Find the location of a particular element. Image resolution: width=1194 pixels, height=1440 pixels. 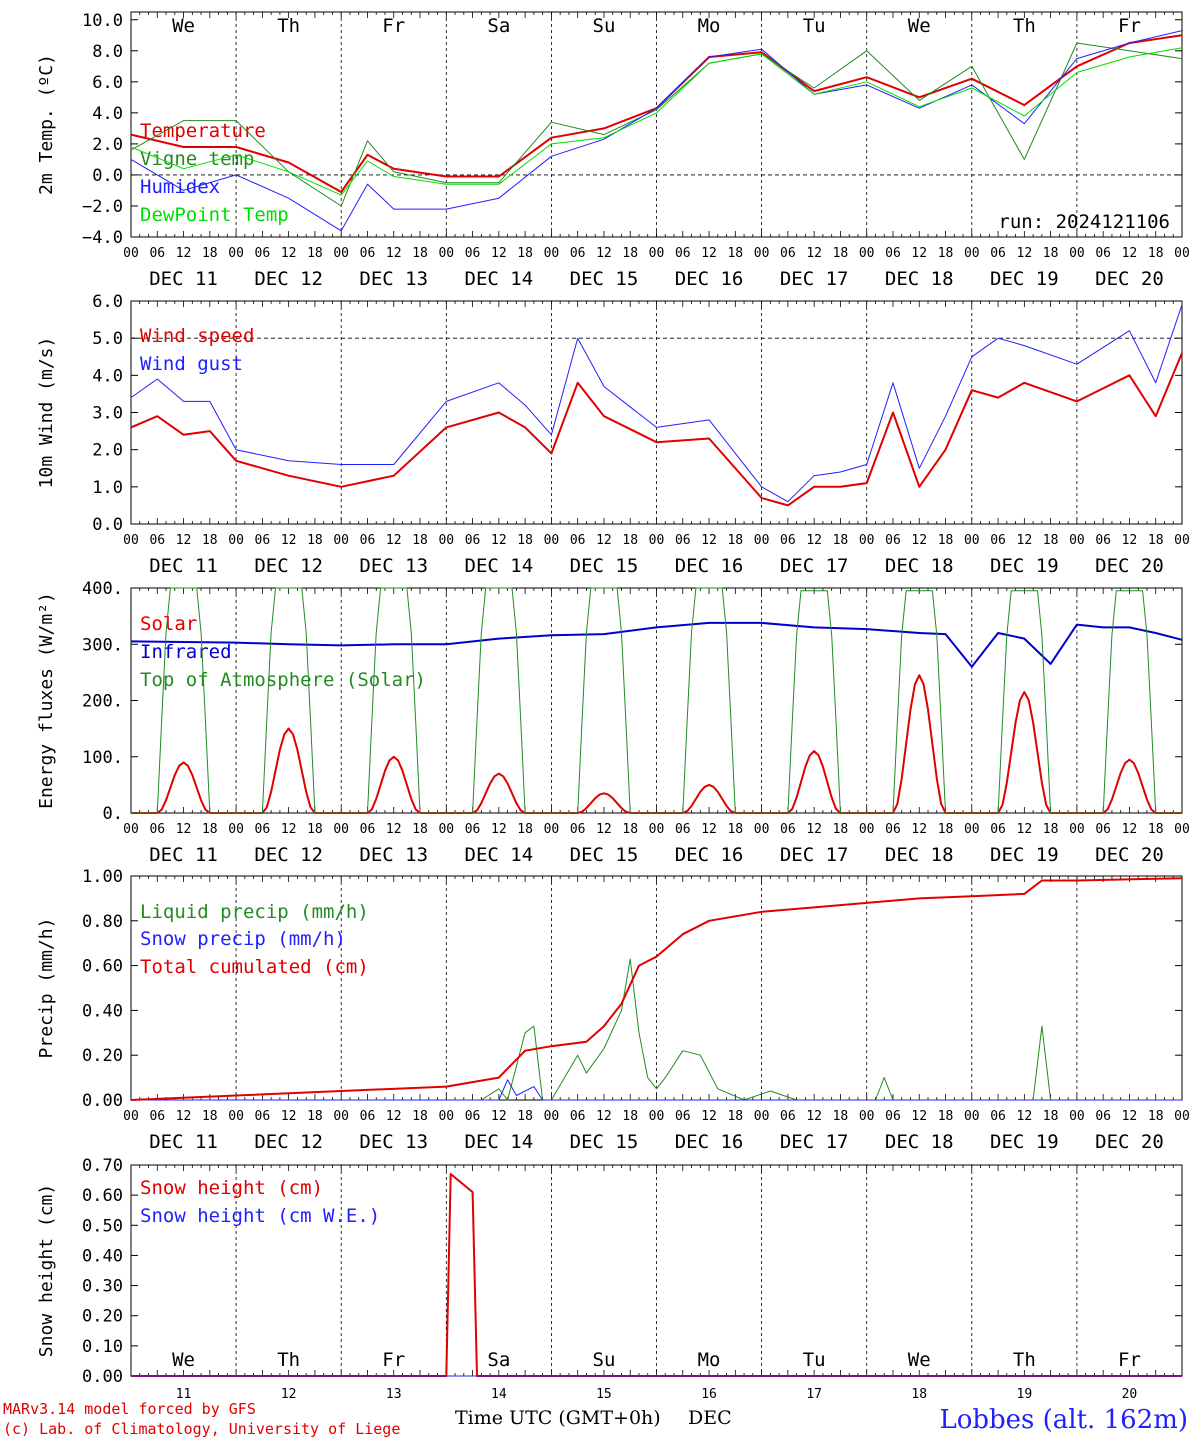

station-name: Lobbes (alt. 162m) is located at coordinates (1063, 1420).